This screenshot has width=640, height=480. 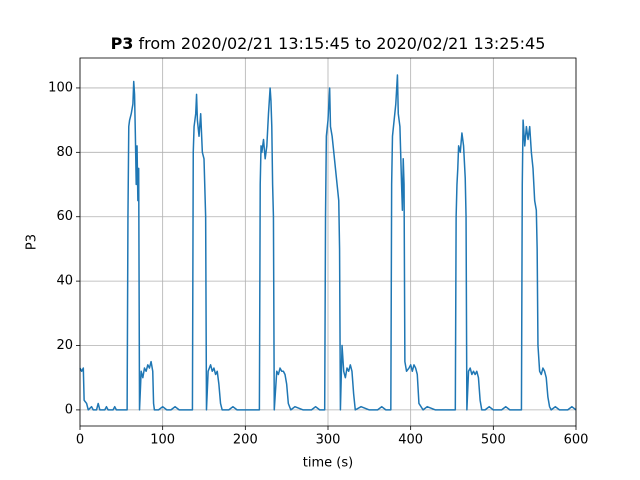 What do you see at coordinates (122, 43) in the screenshot?
I see `title-bold: P3` at bounding box center [122, 43].